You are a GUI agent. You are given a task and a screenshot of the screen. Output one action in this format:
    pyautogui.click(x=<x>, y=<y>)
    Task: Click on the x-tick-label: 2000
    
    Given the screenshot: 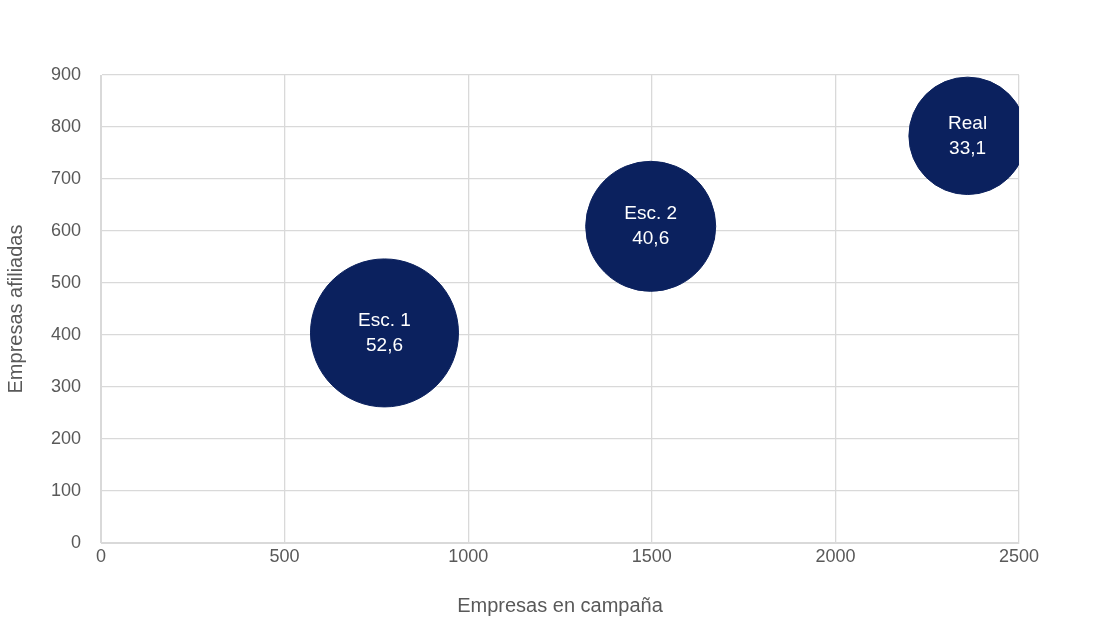 What is the action you would take?
    pyautogui.click(x=835, y=555)
    